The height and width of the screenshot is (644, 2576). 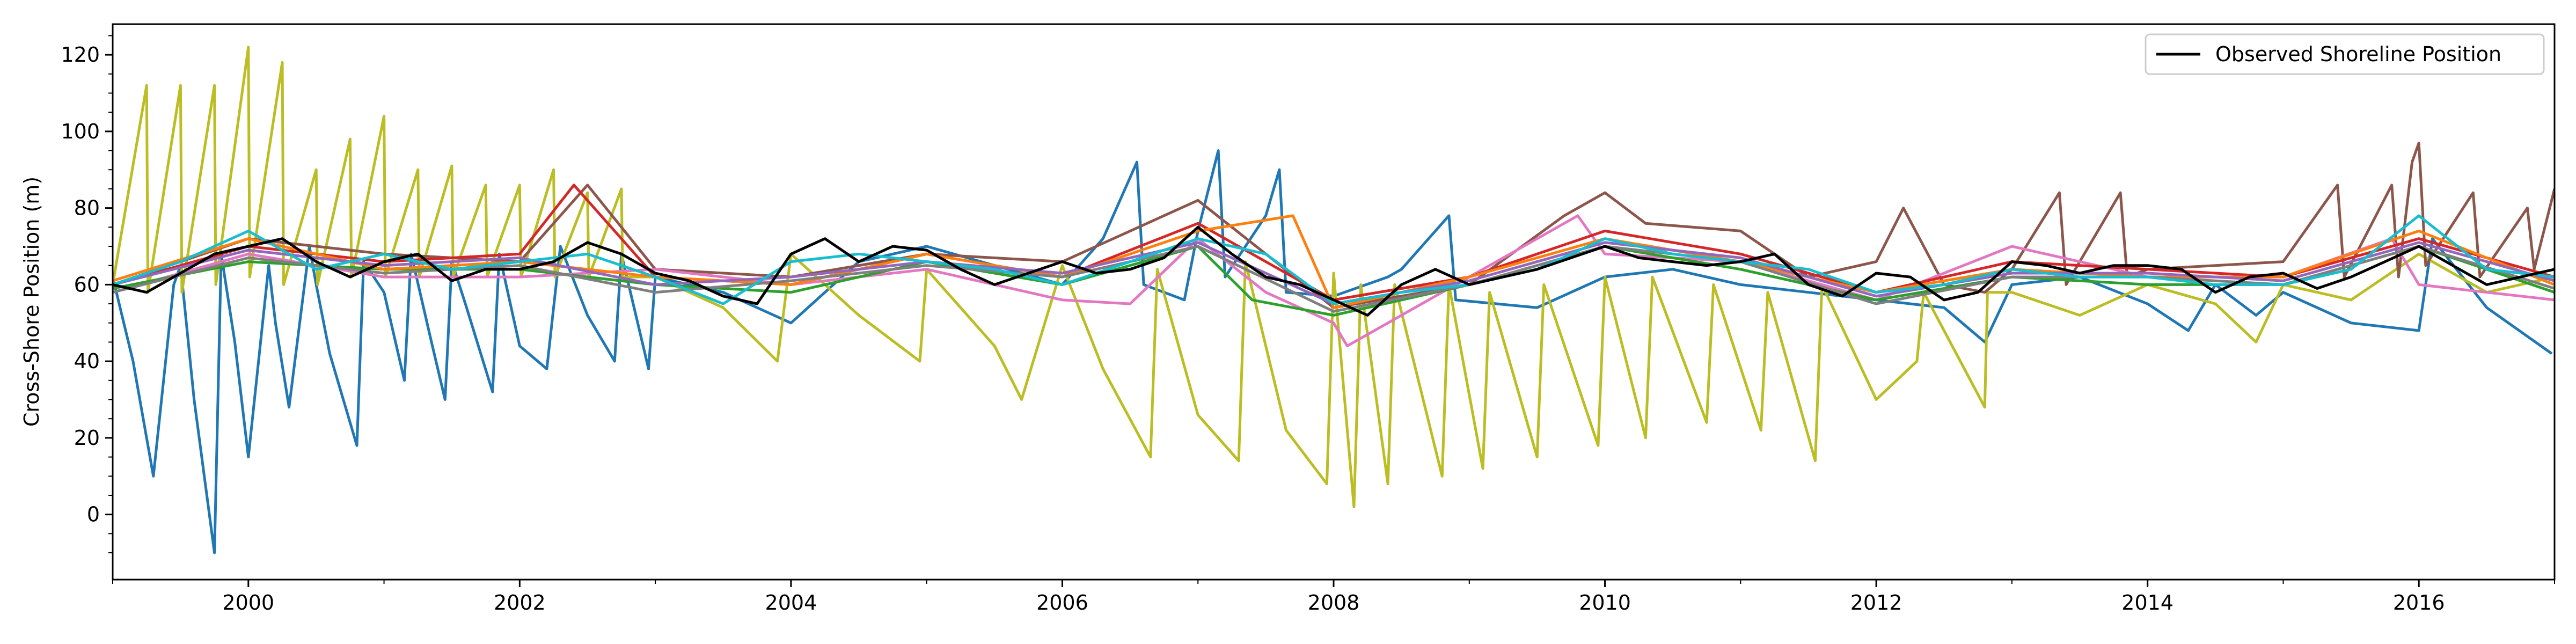 I want to click on x-tick-label: 2000, so click(x=248, y=602).